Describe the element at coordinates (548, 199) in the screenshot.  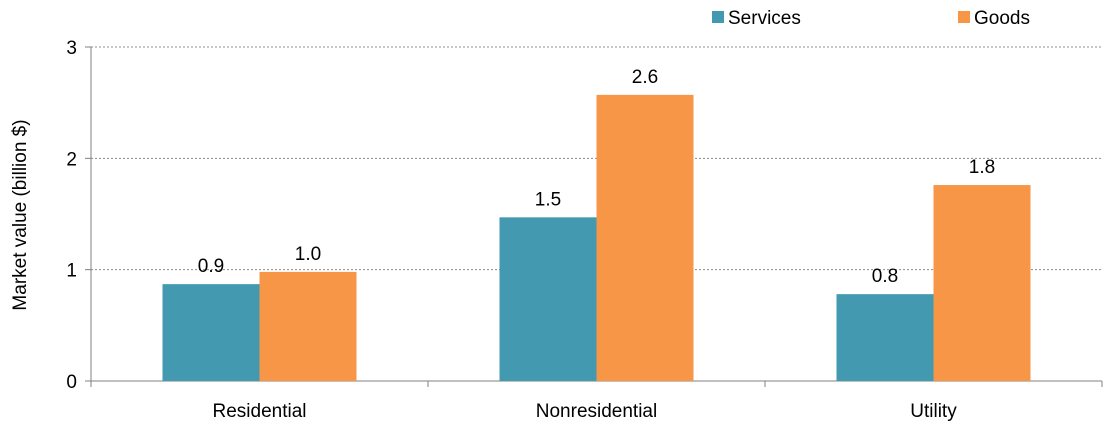
I see `data-label: 1.5` at that location.